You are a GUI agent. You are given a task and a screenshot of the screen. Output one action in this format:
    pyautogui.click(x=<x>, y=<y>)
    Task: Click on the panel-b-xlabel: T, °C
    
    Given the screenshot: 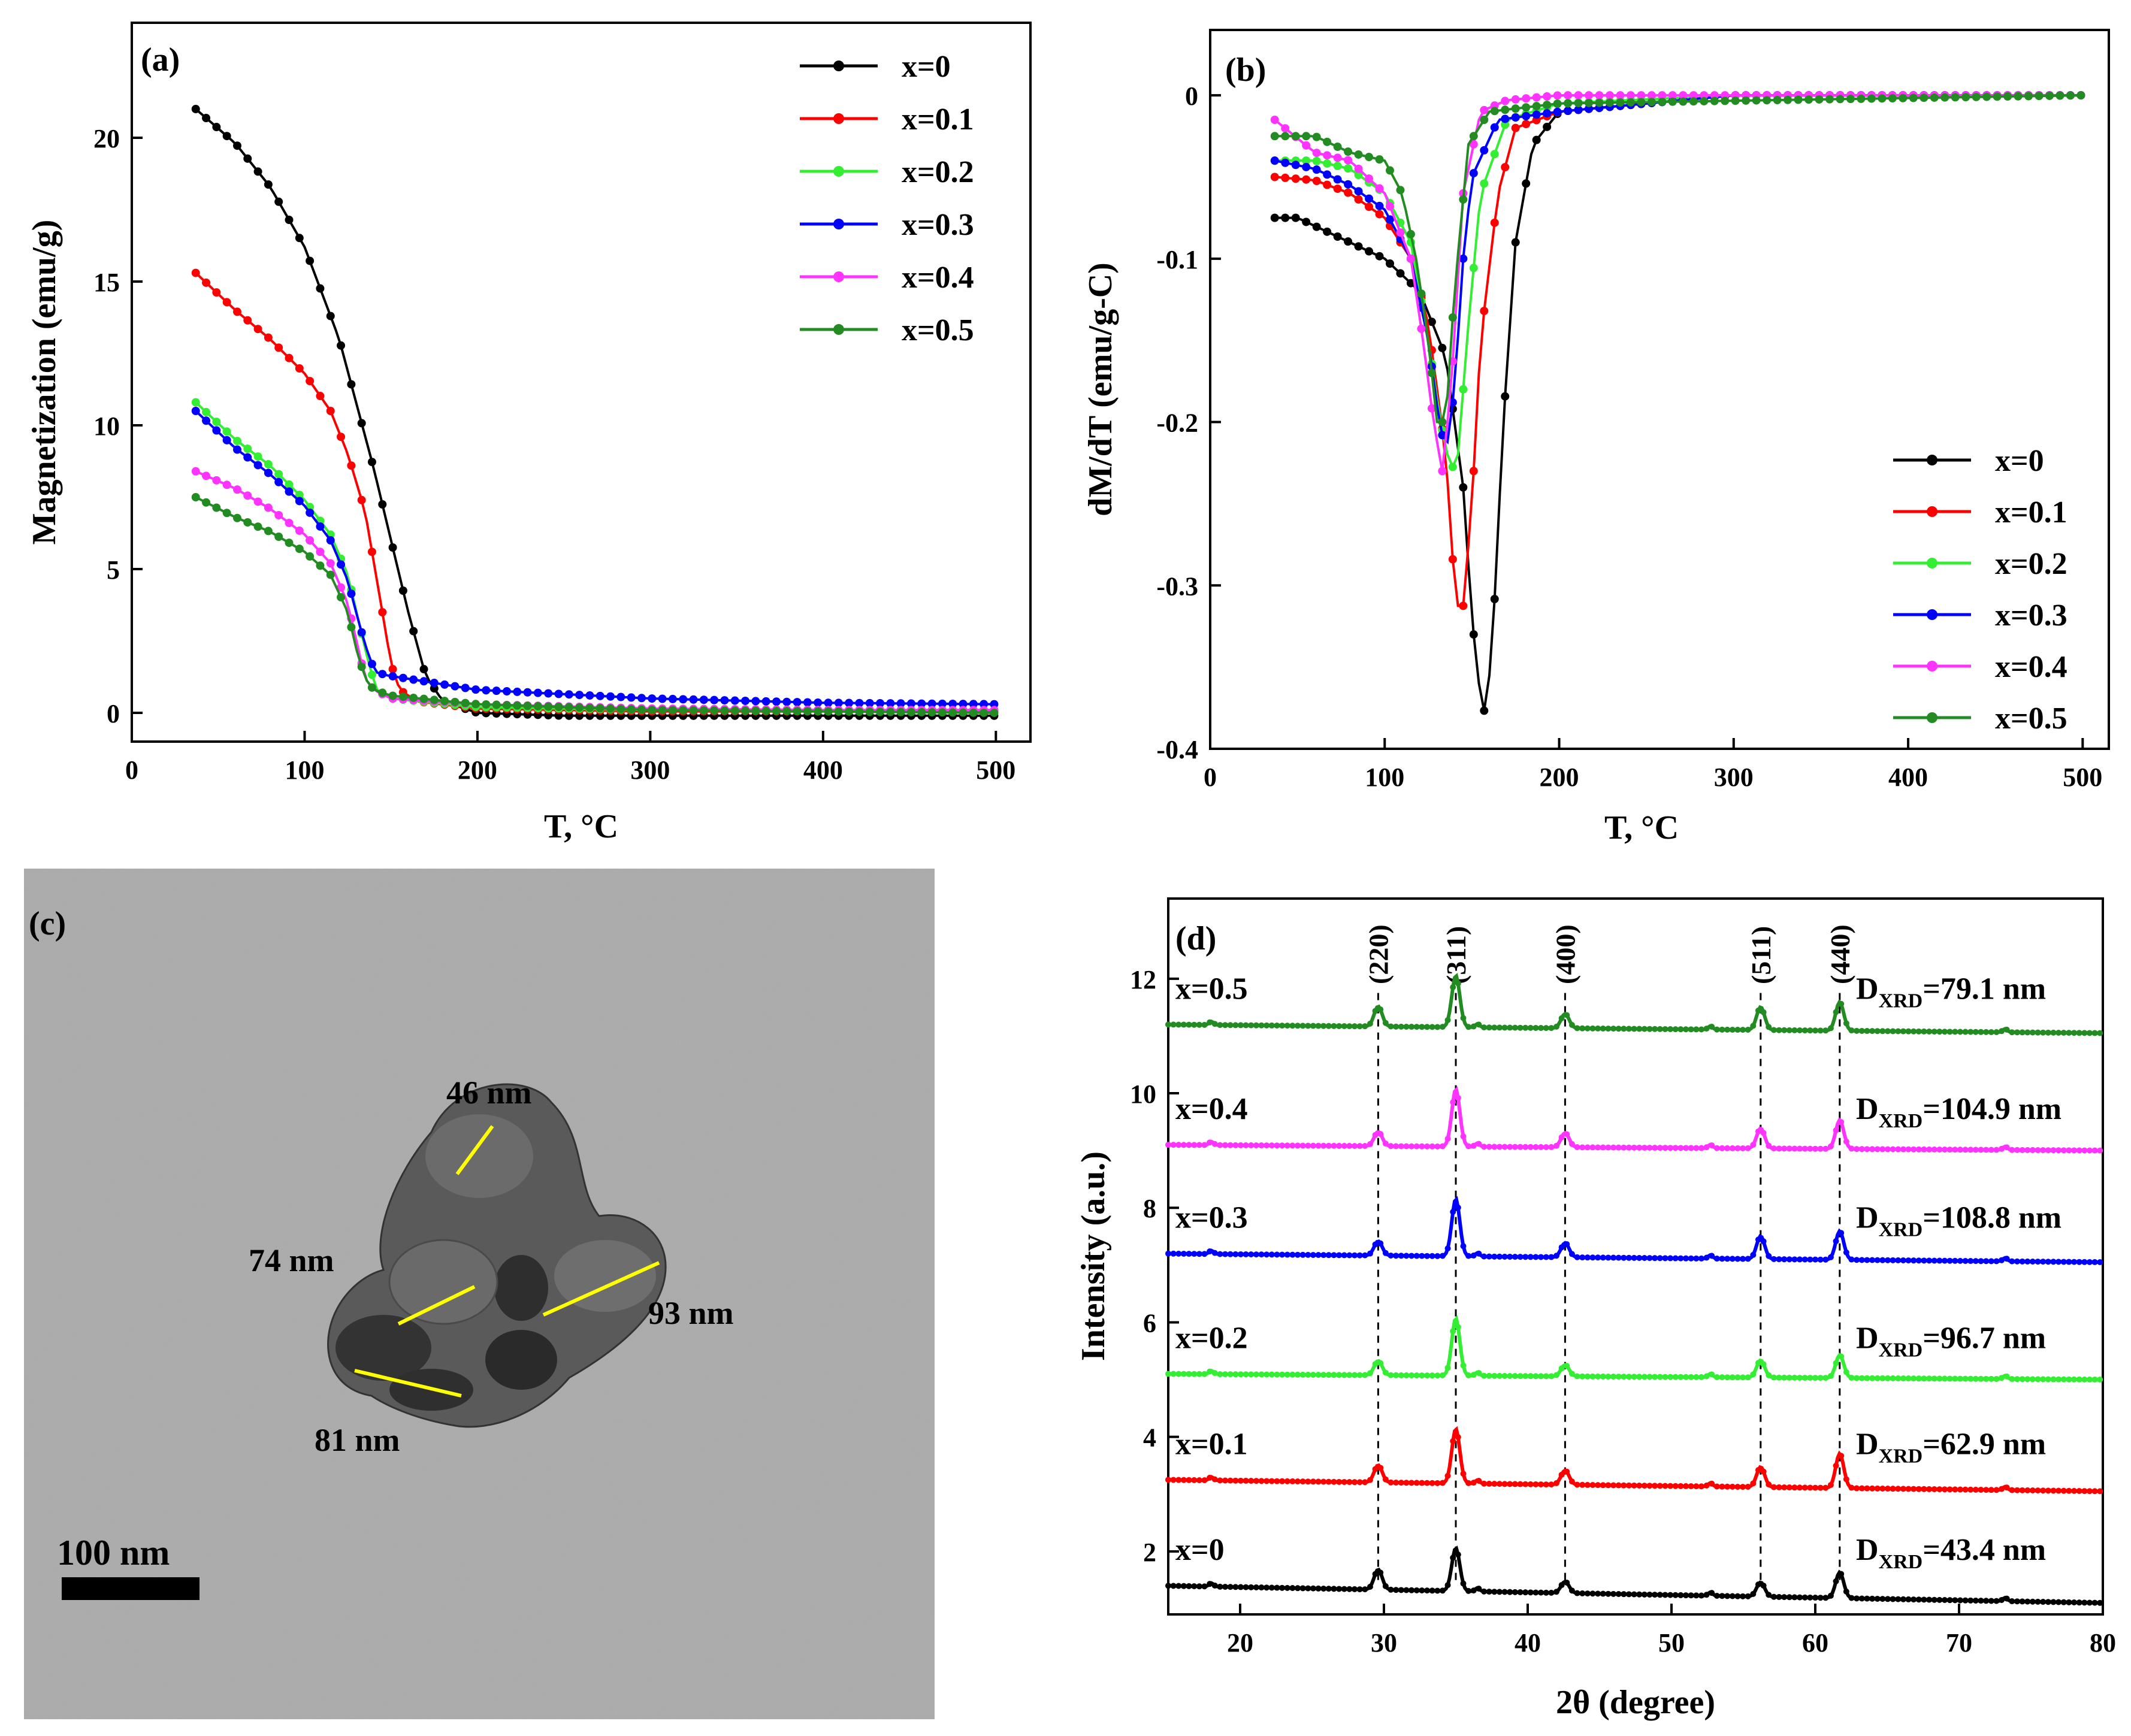 What is the action you would take?
    pyautogui.click(x=1641, y=827)
    